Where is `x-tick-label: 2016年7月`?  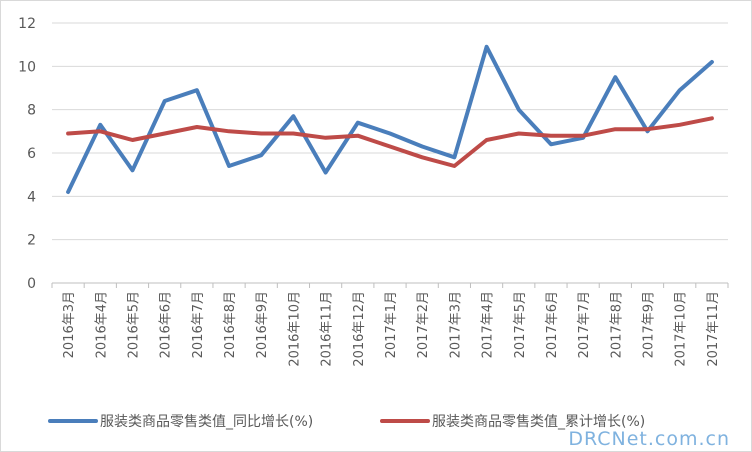 x-tick-label: 2016年7月 is located at coordinates (198, 324).